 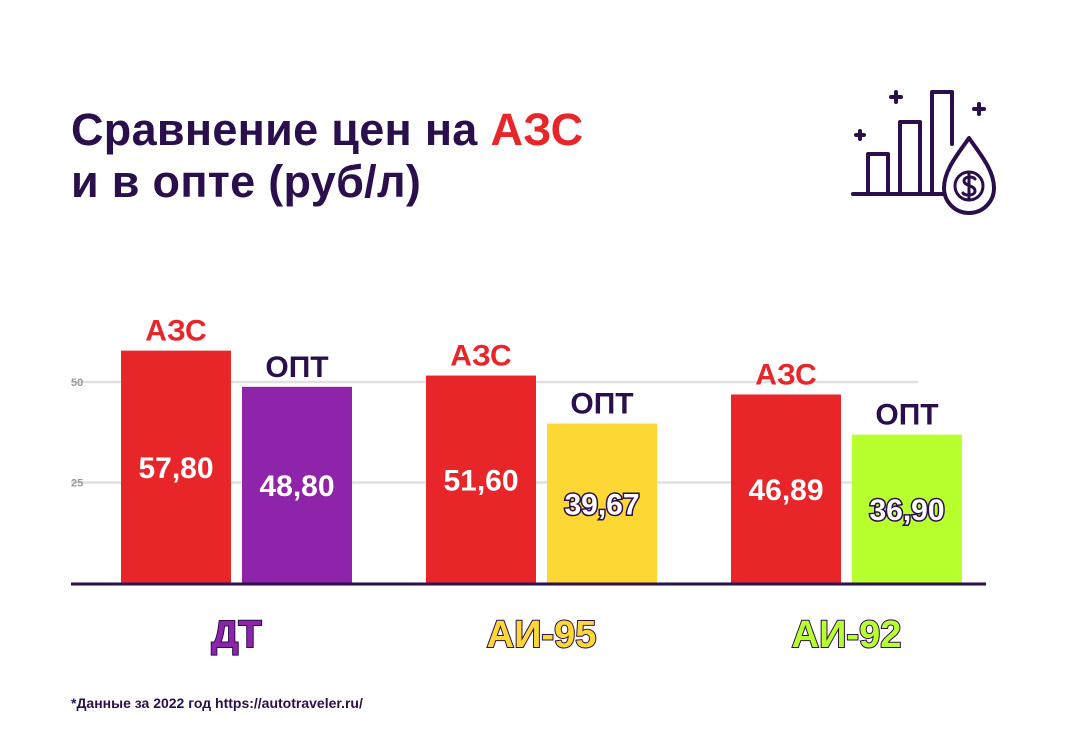 What do you see at coordinates (236, 635) in the screenshot?
I see `category-label: ДТ` at bounding box center [236, 635].